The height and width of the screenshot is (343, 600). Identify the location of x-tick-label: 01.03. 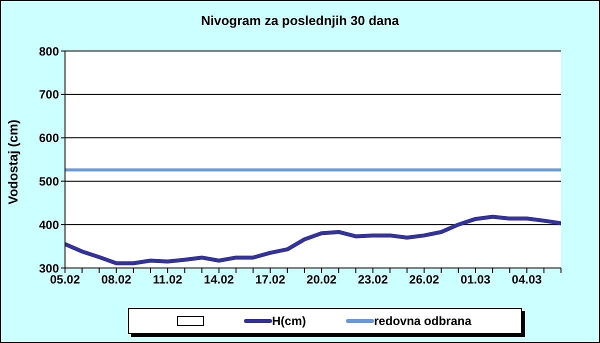
(475, 279).